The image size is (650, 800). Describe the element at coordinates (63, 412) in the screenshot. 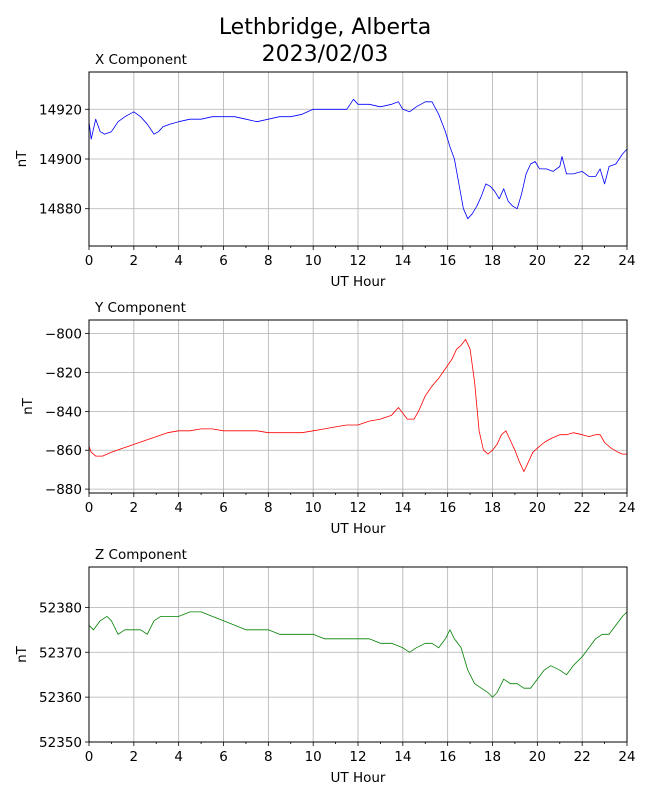

I see `y-tick-label: −840` at that location.